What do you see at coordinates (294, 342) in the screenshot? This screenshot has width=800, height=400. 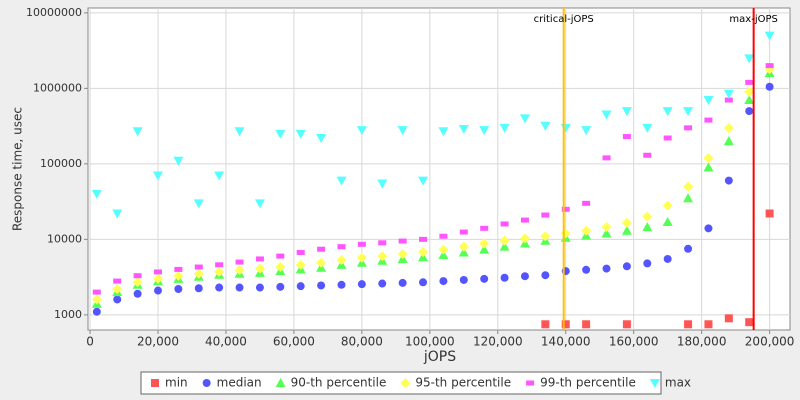 I see `x-tick-label: 60,000` at bounding box center [294, 342].